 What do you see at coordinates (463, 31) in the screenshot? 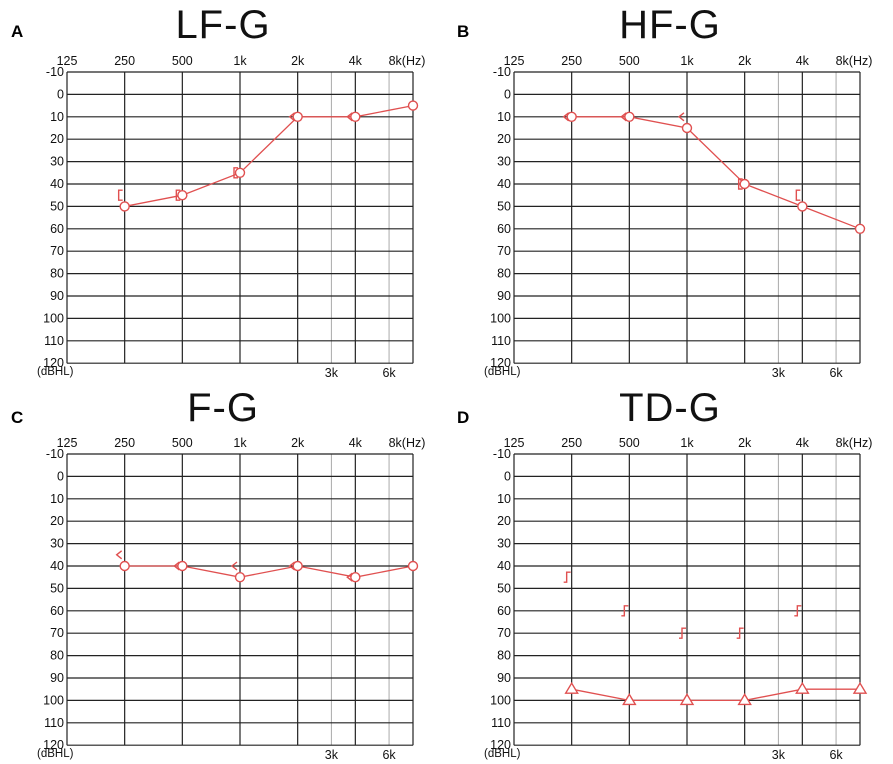
I see `panel-letter: B` at bounding box center [463, 31].